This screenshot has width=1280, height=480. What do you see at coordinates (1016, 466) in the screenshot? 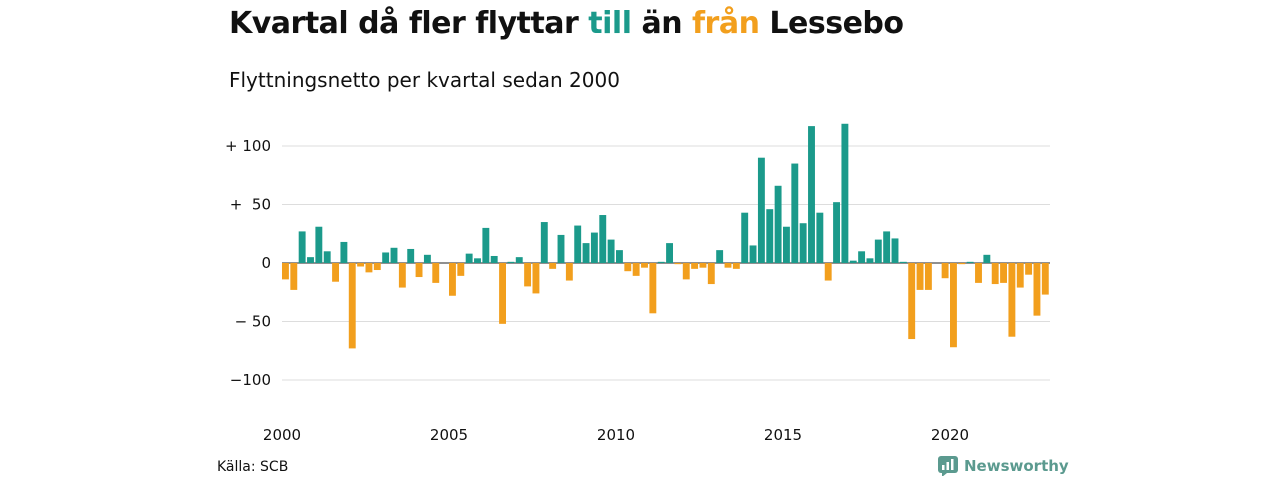
I see `brand-name: Newsworthy` at bounding box center [1016, 466].